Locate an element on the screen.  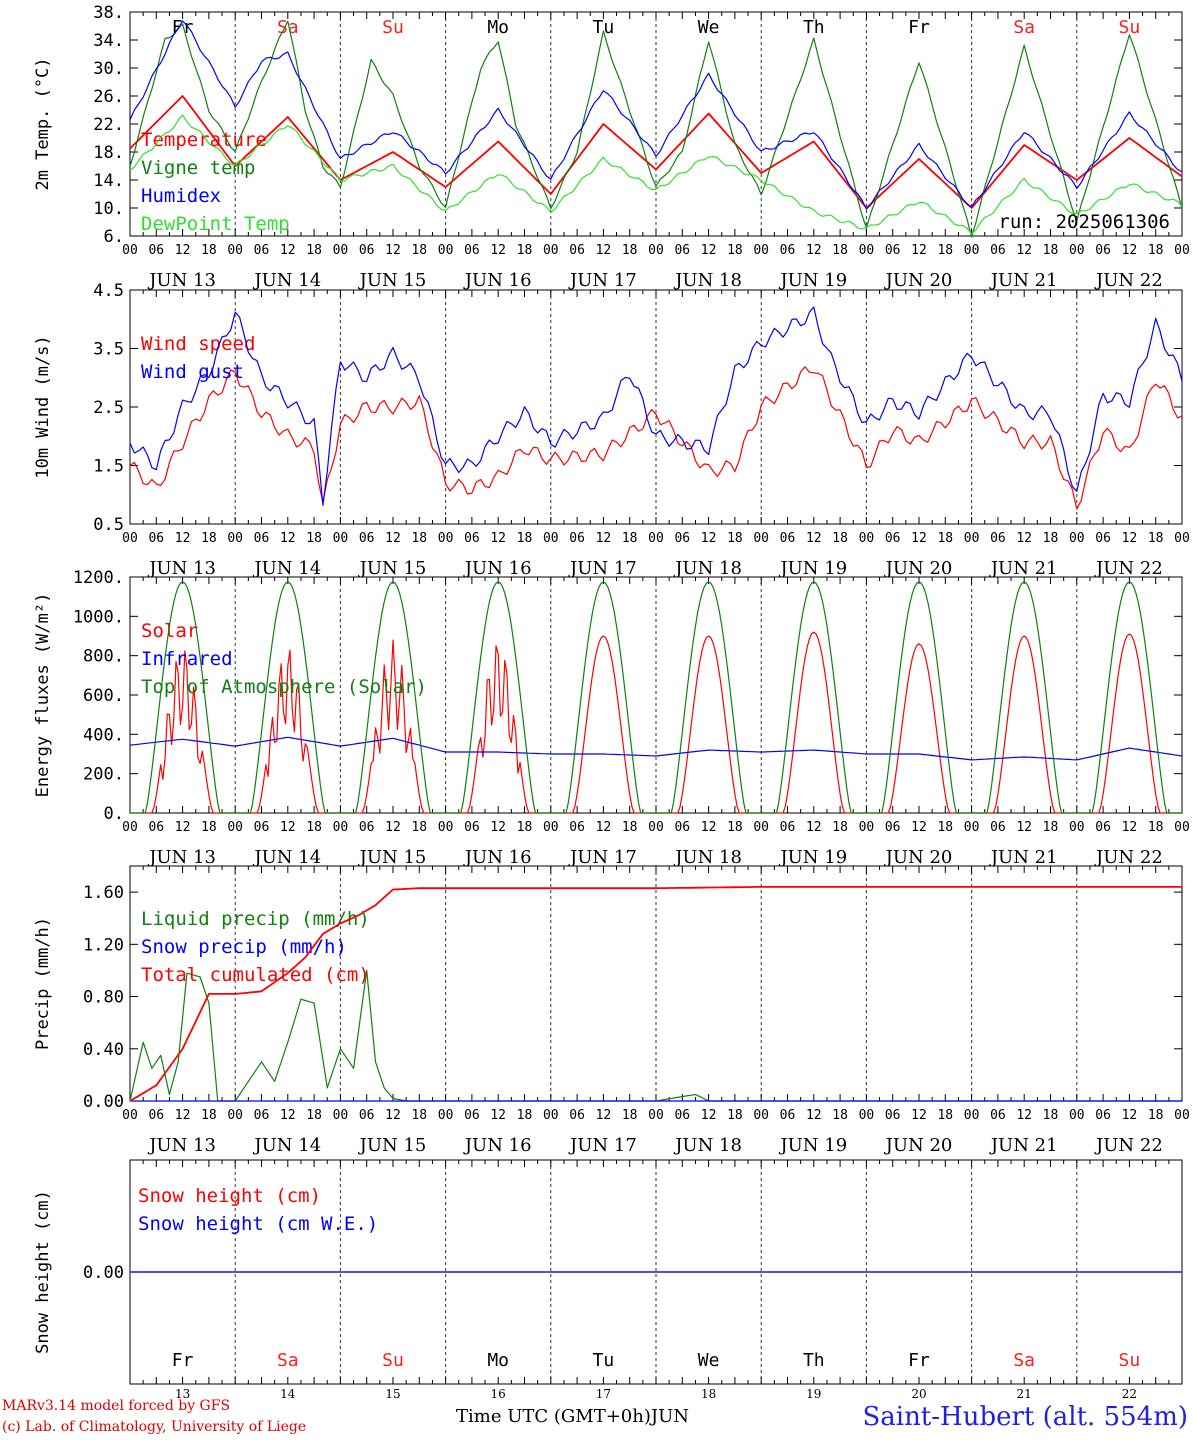
day-number-label: 18 is located at coordinates (708, 1394).